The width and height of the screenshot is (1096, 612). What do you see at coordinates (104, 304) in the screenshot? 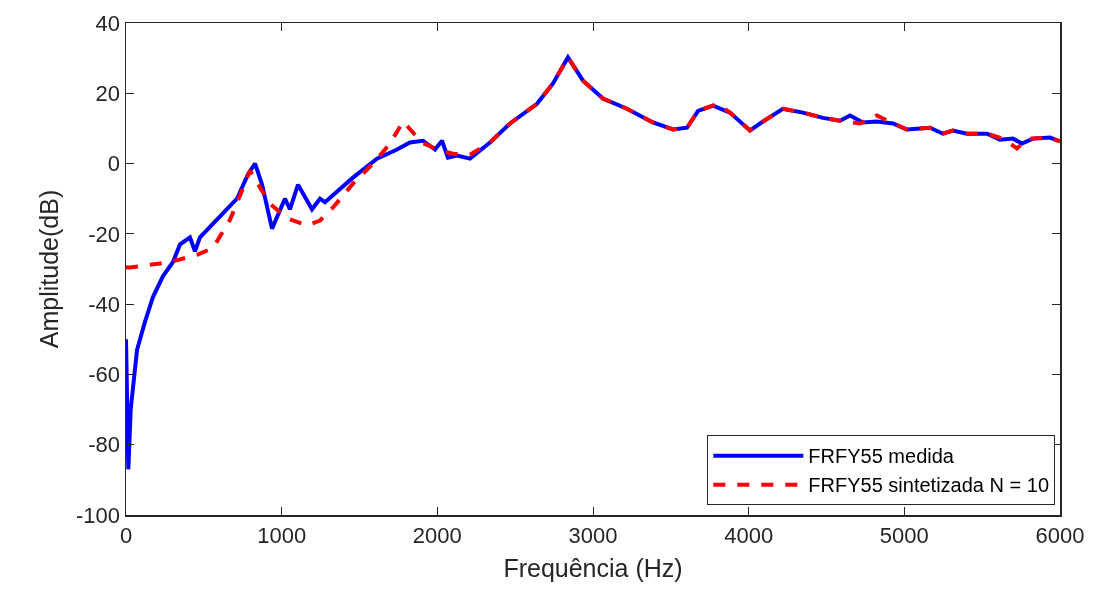
I see `y-tick-label: -40` at bounding box center [104, 304].